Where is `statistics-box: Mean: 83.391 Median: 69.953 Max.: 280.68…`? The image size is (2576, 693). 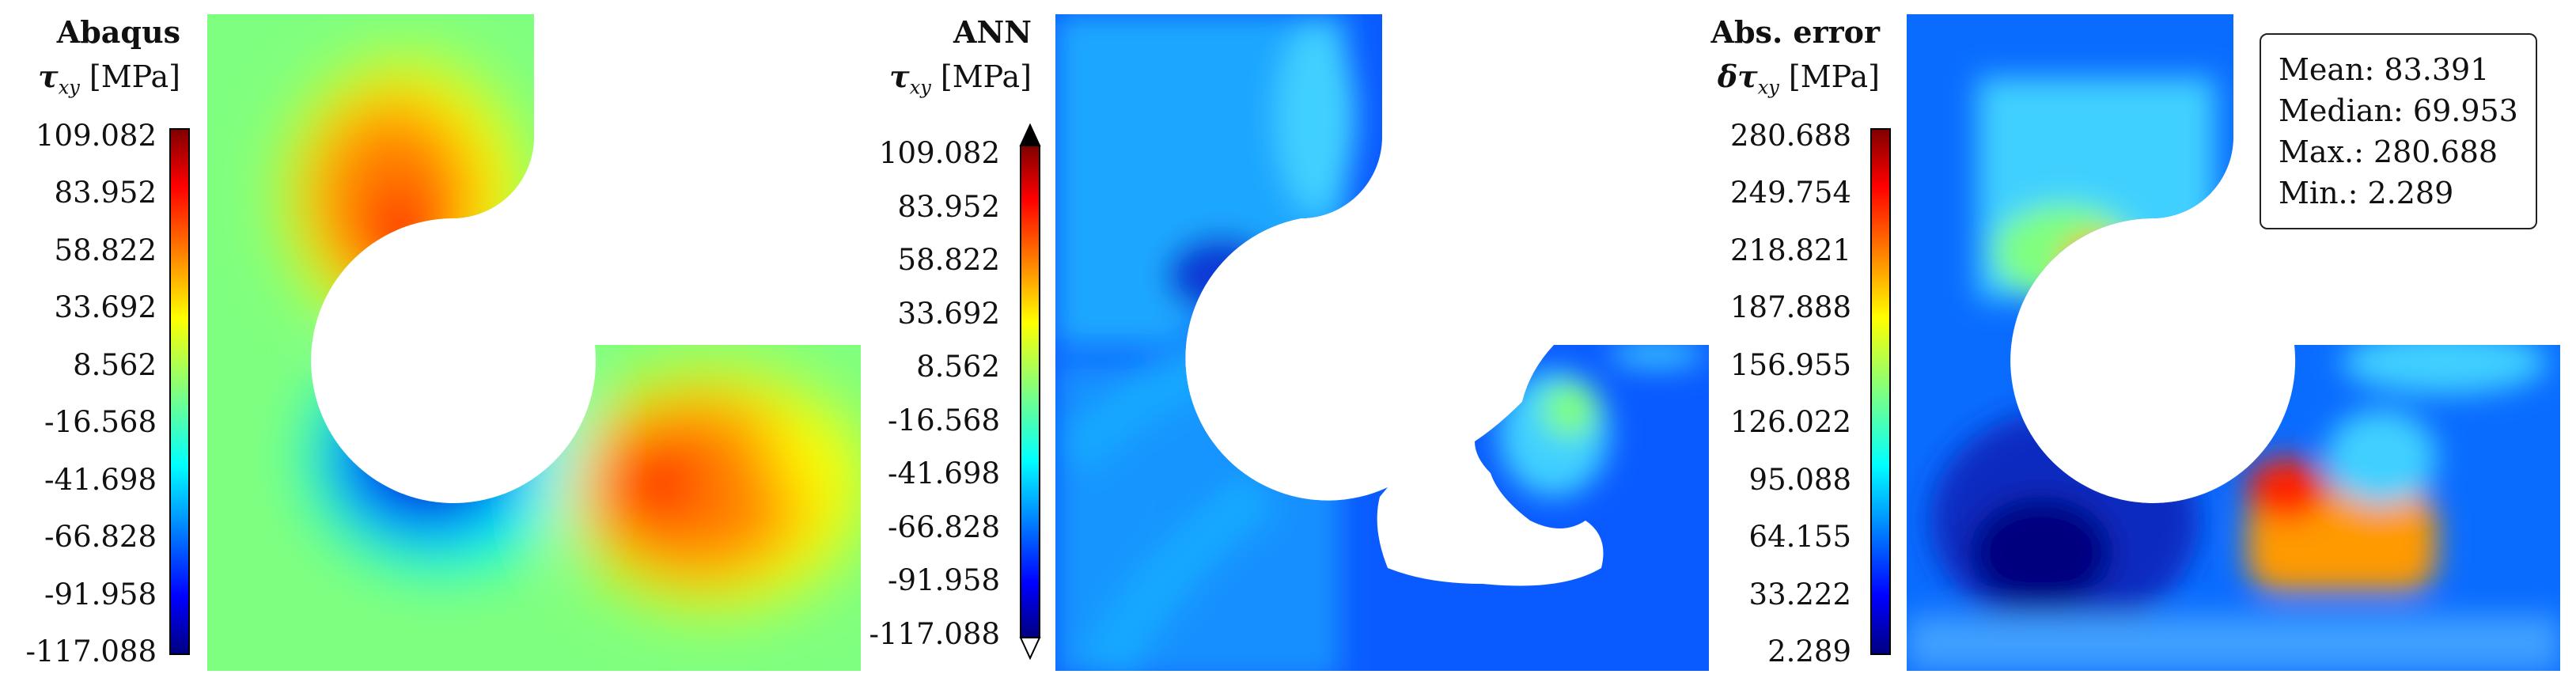
statistics-box: Mean: 83.391 Median: 69.953 Max.: 280.68… is located at coordinates (2398, 131).